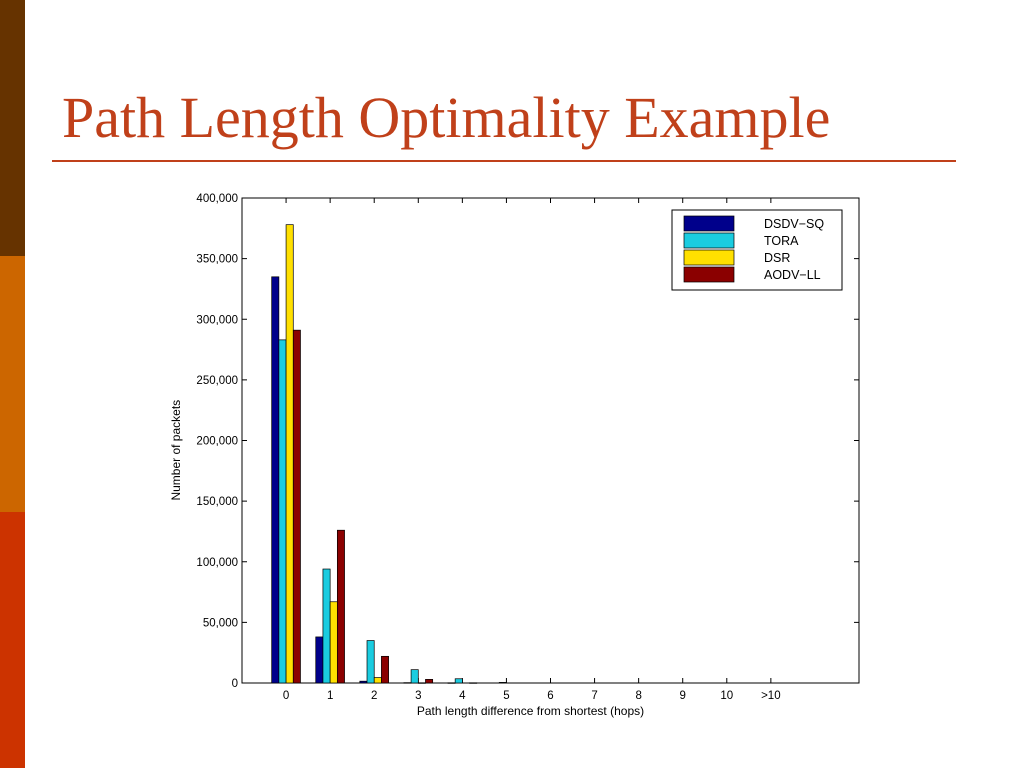 The image size is (1024, 768). I want to click on x-tick-label: 10, so click(726, 696).